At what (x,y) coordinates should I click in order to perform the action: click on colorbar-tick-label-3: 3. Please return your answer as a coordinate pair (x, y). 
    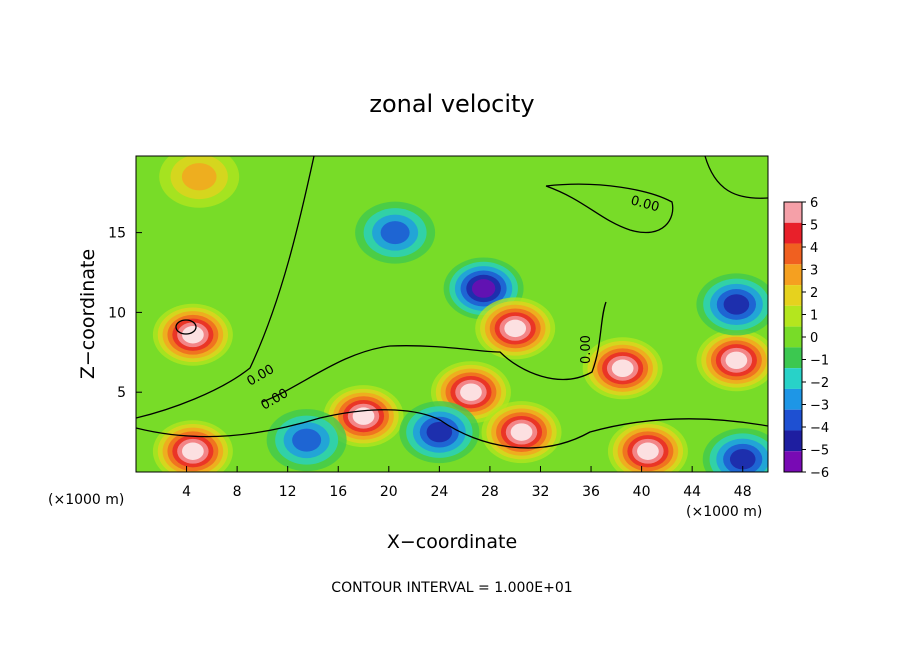
    Looking at the image, I should click on (814, 271).